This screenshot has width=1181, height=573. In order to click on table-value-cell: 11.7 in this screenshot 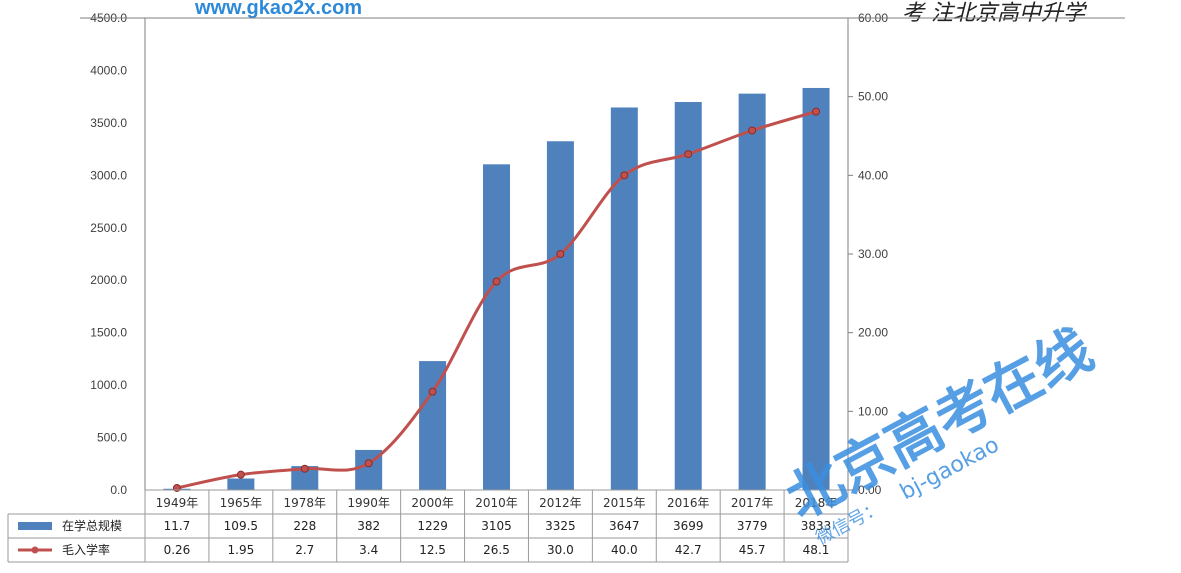, I will do `click(177, 526)`.